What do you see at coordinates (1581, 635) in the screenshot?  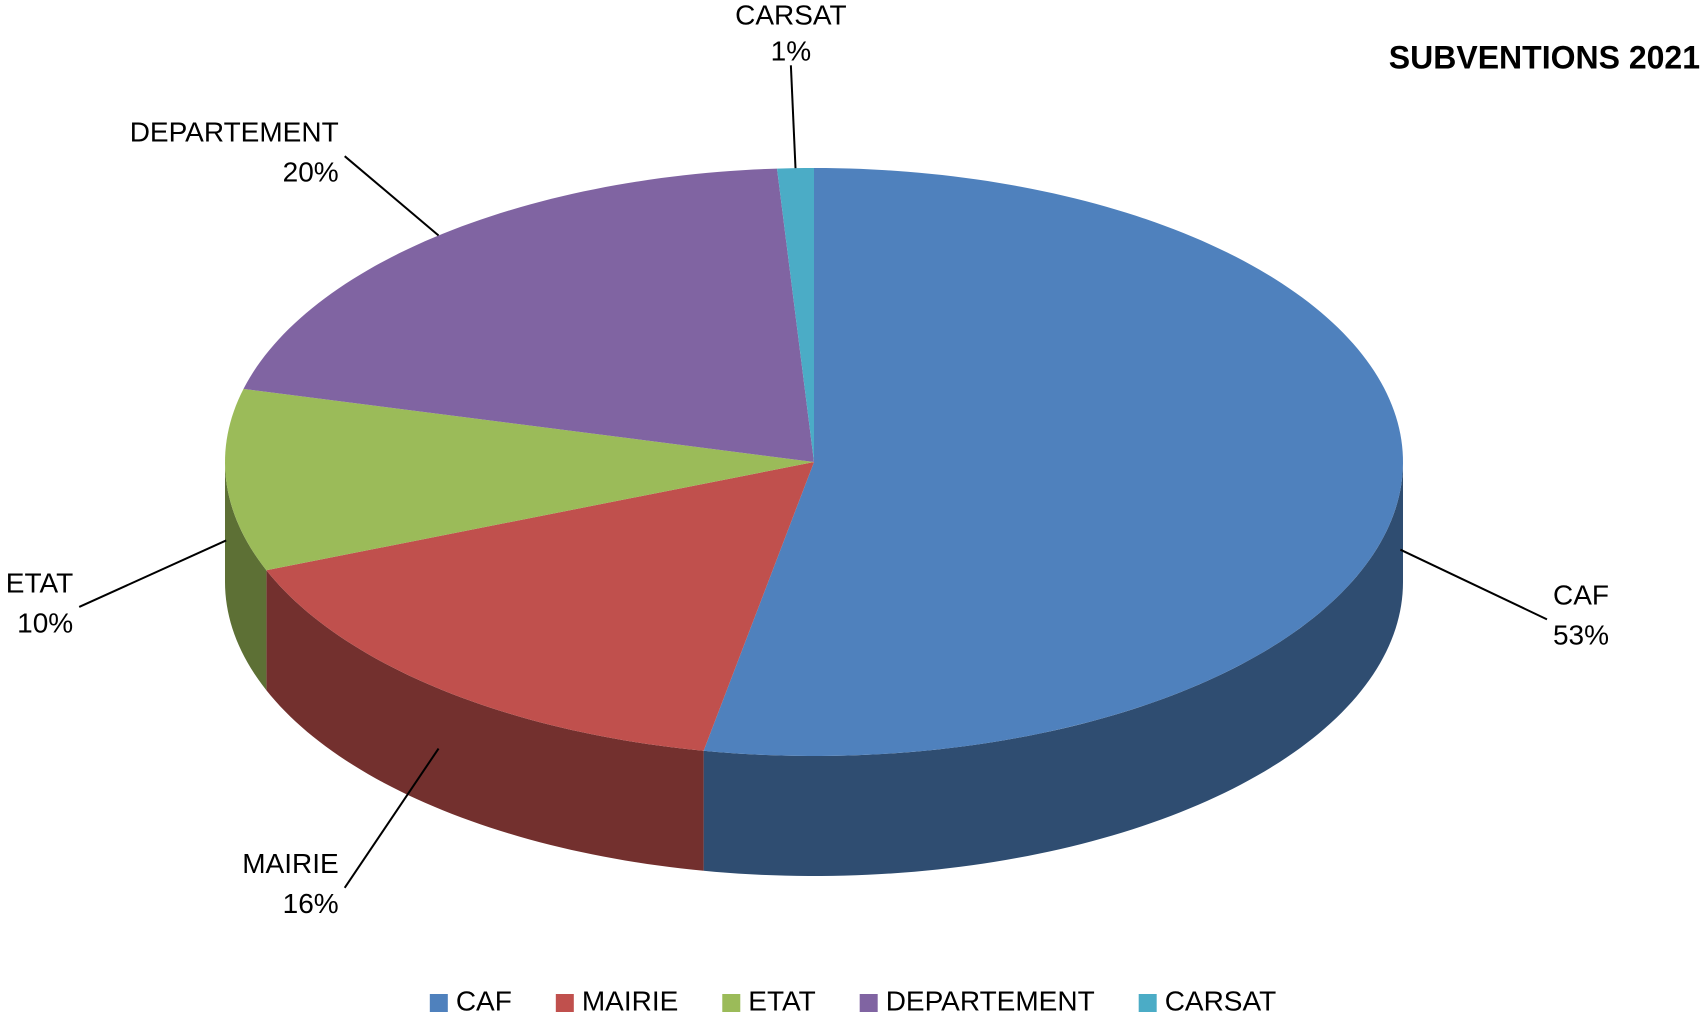 I see `data-label: 53%` at bounding box center [1581, 635].